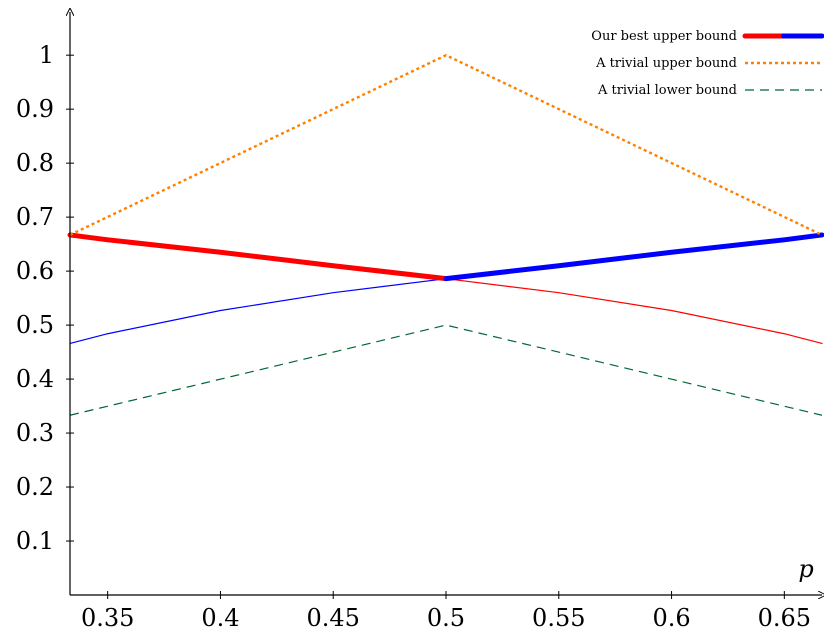 This screenshot has height=634, width=824. I want to click on x-axis-label: p, so click(805, 569).